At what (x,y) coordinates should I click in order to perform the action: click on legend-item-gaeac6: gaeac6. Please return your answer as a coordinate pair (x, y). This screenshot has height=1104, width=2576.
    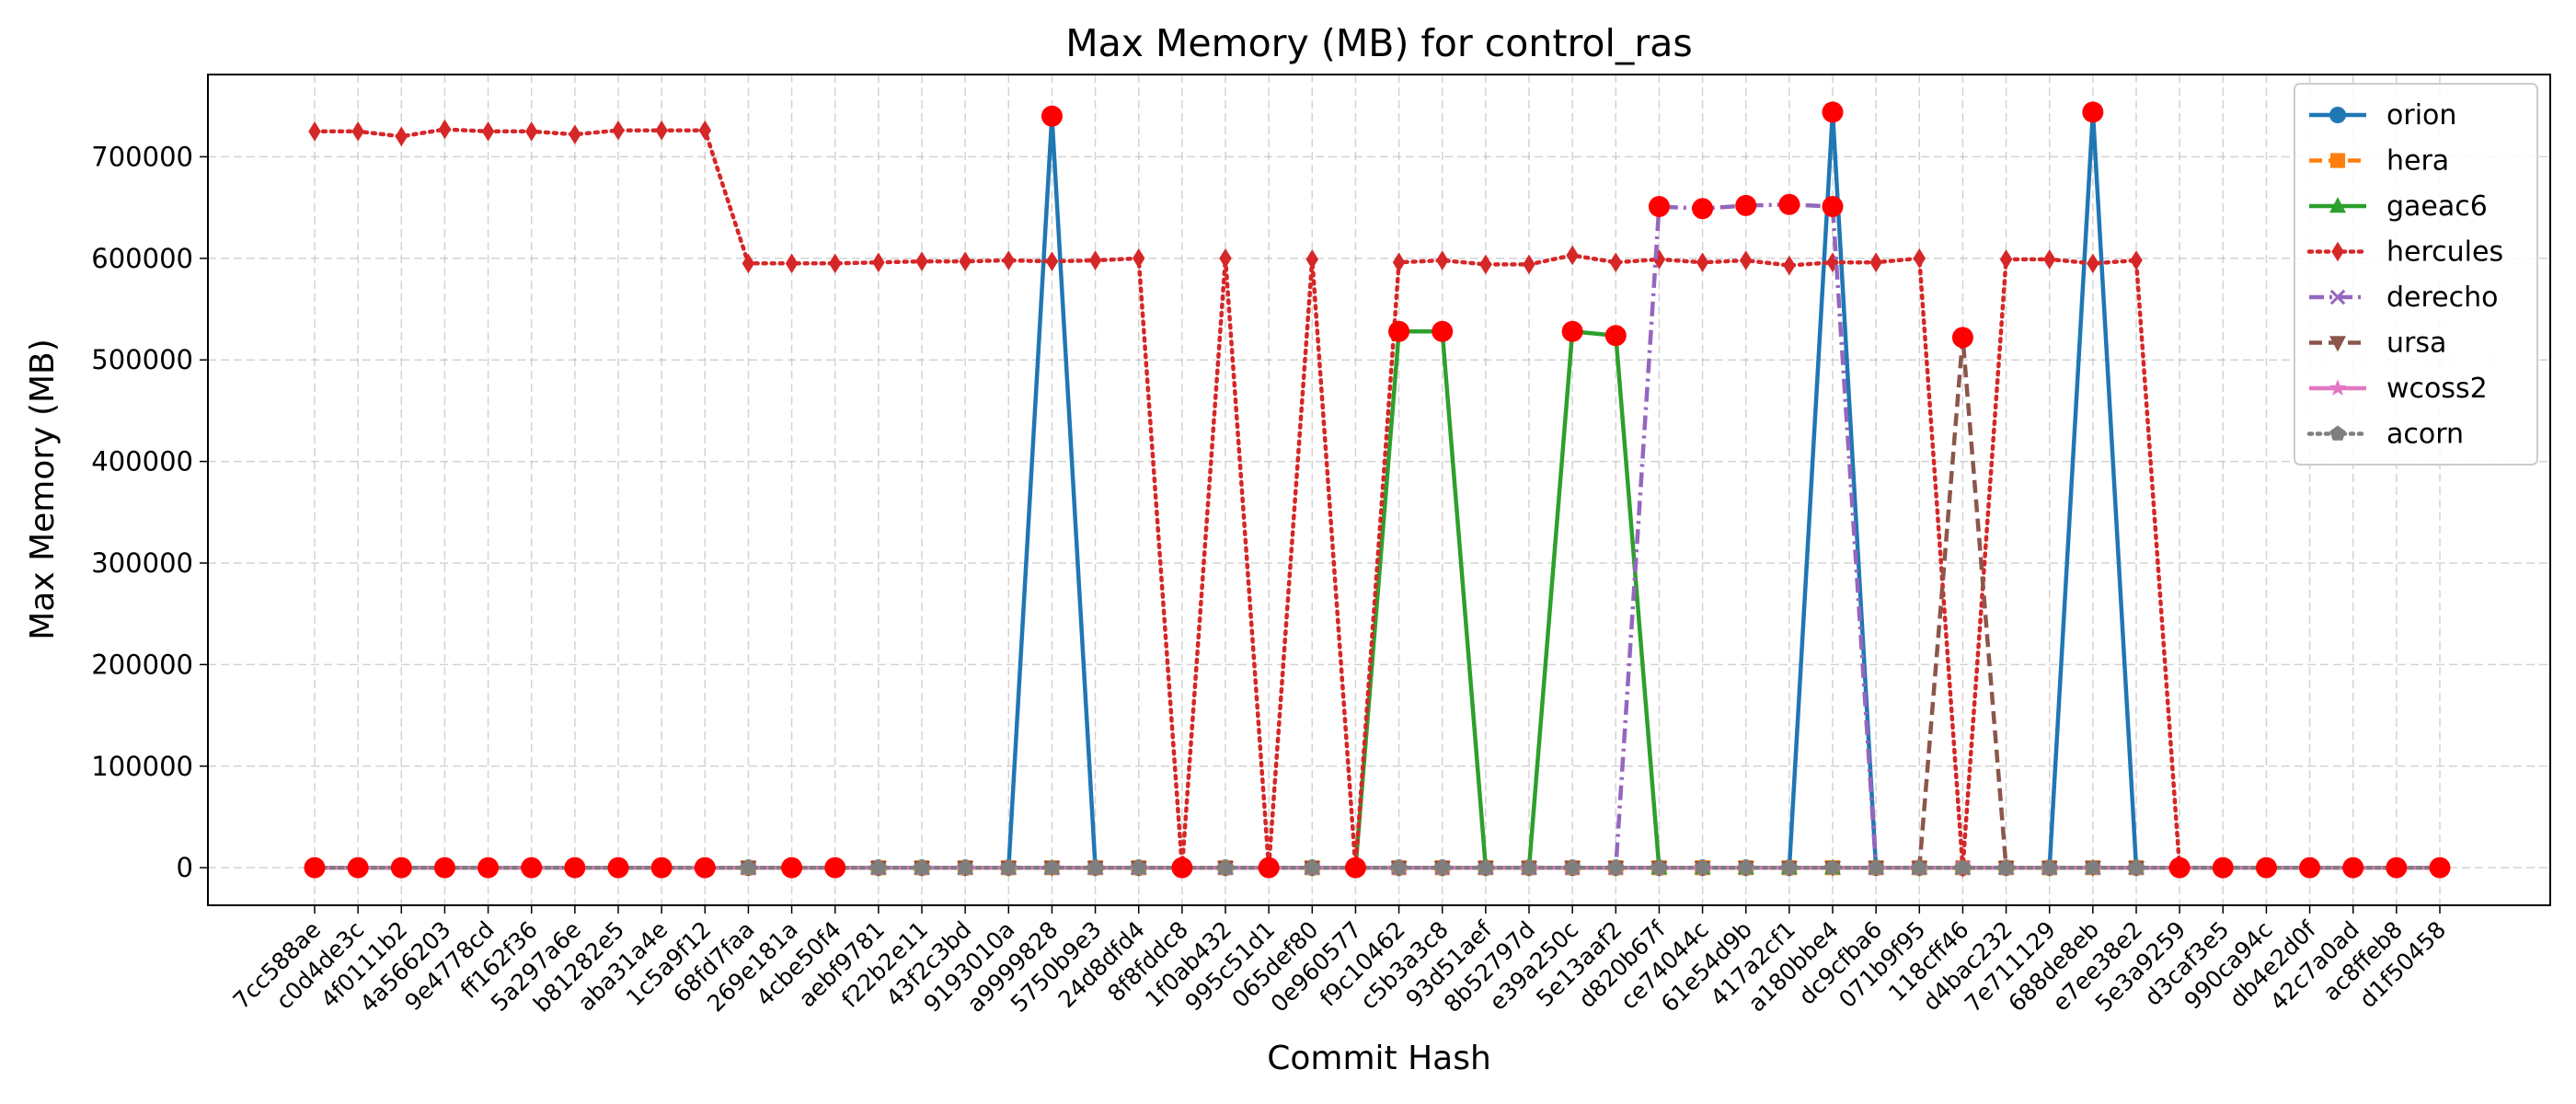
    Looking at the image, I should click on (2398, 206).